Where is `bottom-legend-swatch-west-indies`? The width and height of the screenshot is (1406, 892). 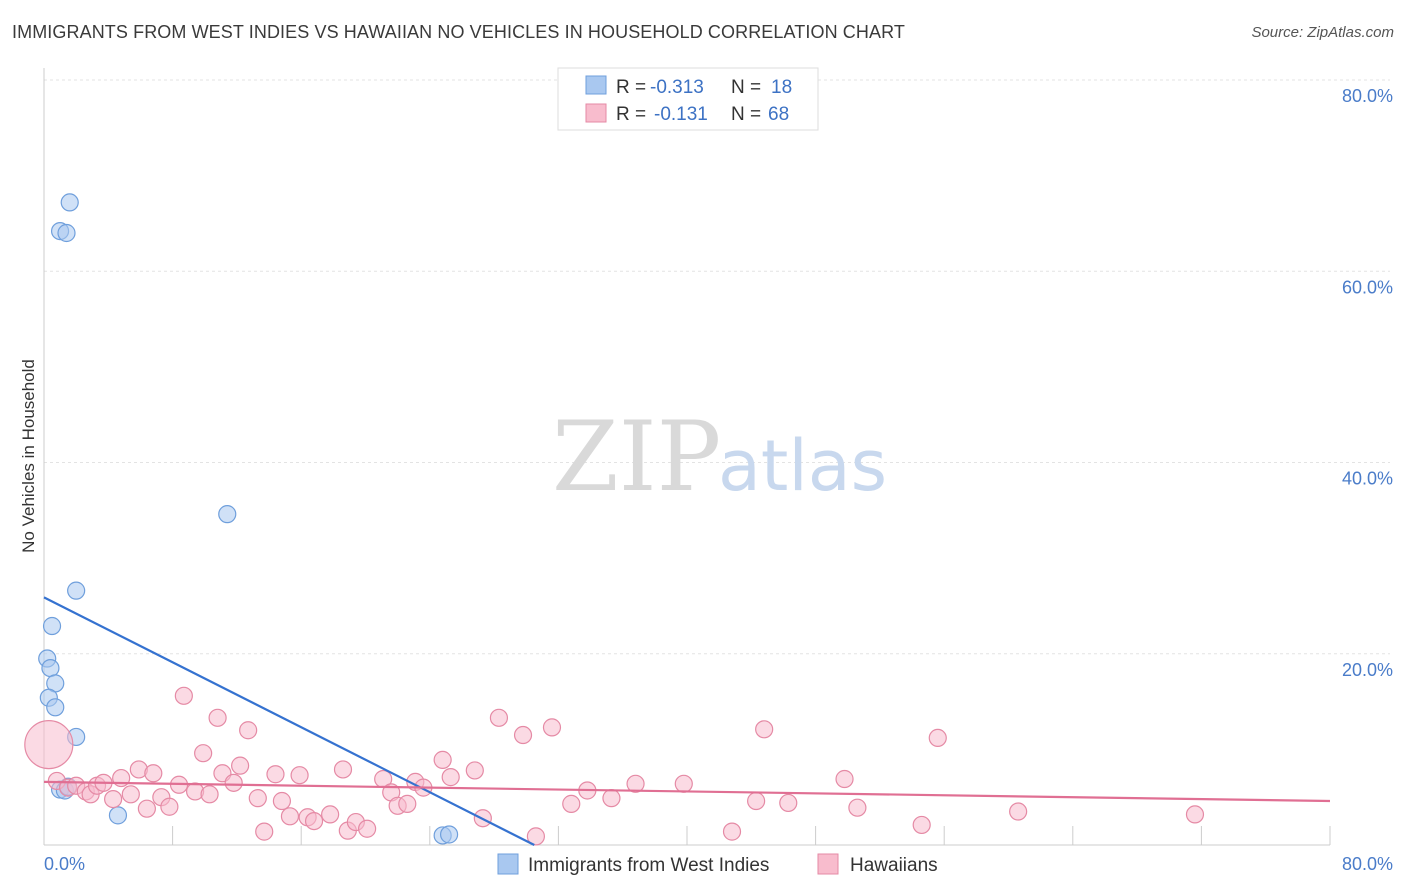
bottom-legend-swatch-west-indies is located at coordinates (508, 864).